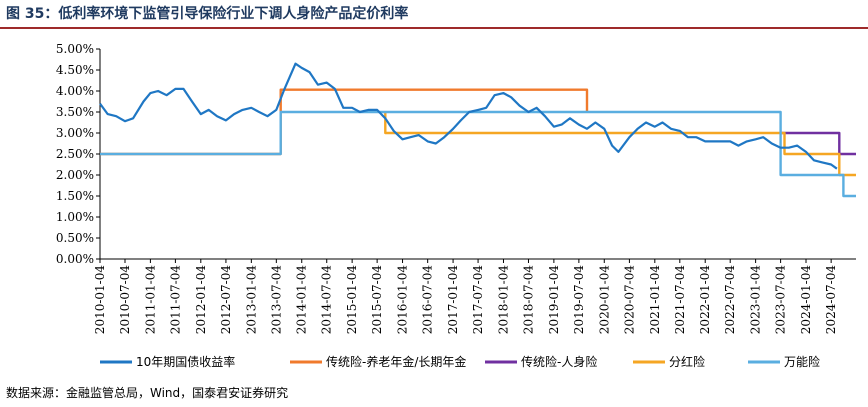 Image resolution: width=868 pixels, height=407 pixels. What do you see at coordinates (680, 300) in the screenshot?
I see `x-tick-label: 2021-07-04` at bounding box center [680, 300].